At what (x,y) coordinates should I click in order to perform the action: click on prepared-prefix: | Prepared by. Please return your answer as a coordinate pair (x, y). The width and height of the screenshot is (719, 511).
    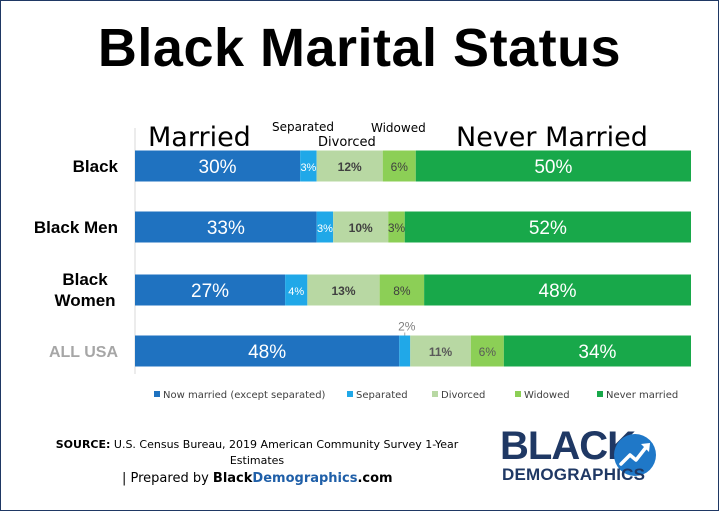
    Looking at the image, I should click on (167, 478).